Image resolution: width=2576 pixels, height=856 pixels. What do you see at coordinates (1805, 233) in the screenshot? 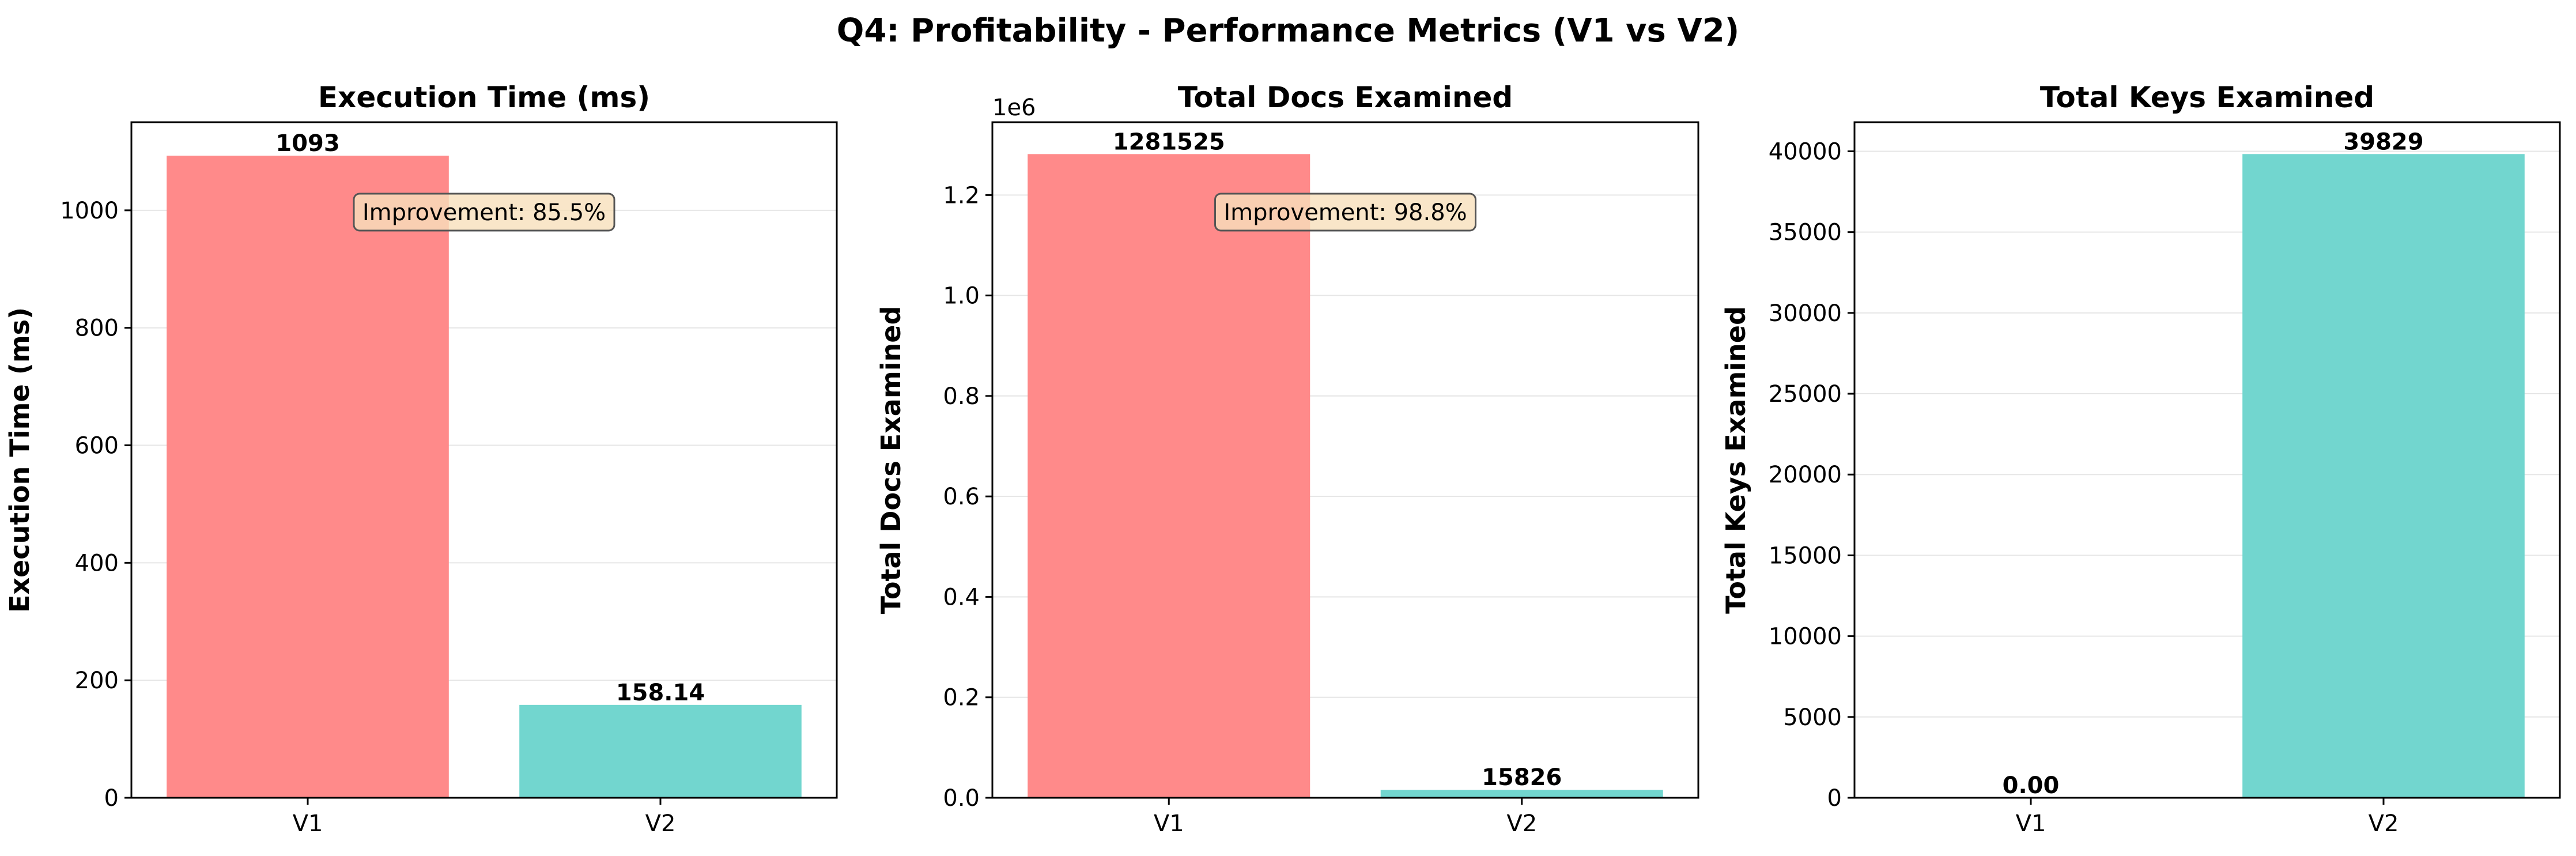
I see `y-tick-label: 35000` at bounding box center [1805, 233].